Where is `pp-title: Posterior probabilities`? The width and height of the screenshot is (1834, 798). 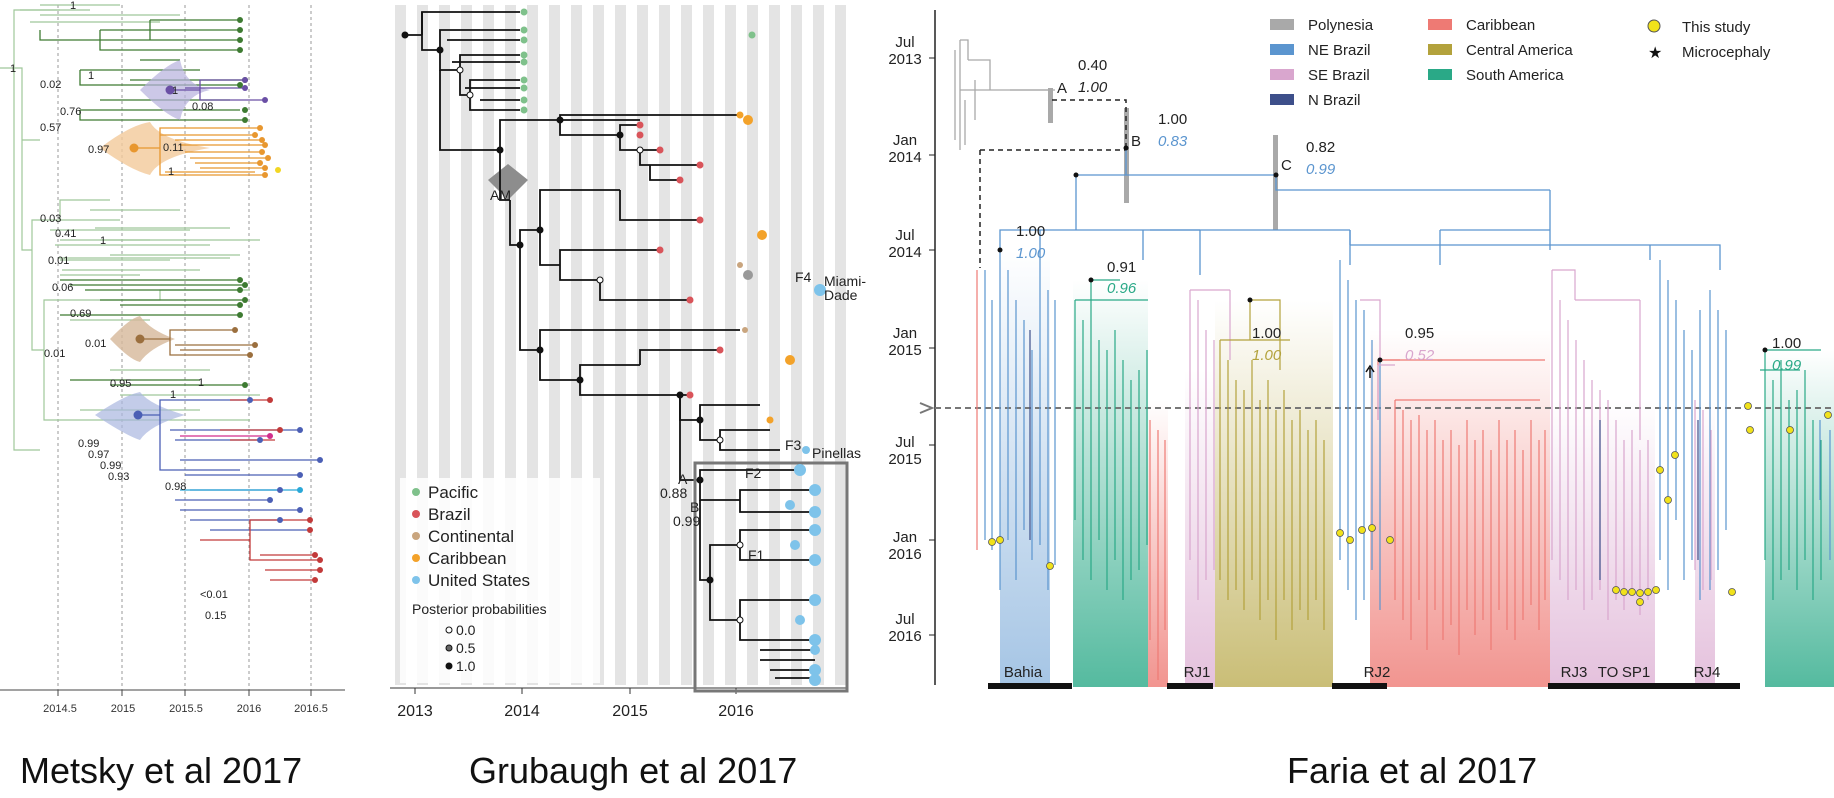 pp-title: Posterior probabilities is located at coordinates (479, 609).